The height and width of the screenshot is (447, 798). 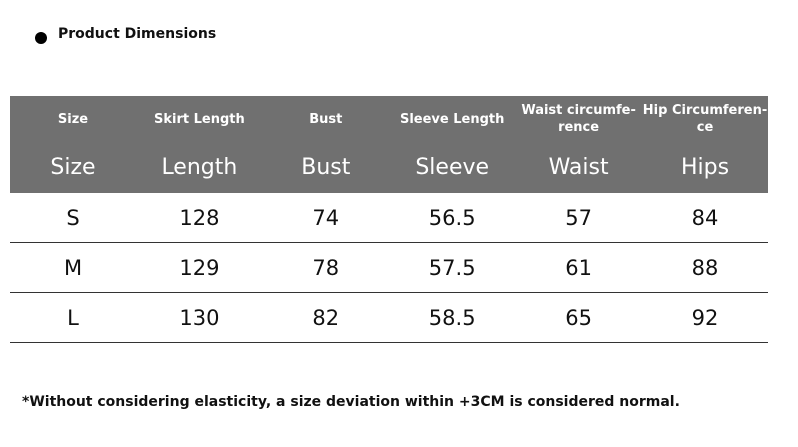 I want to click on table-cell: 57, so click(x=578, y=218).